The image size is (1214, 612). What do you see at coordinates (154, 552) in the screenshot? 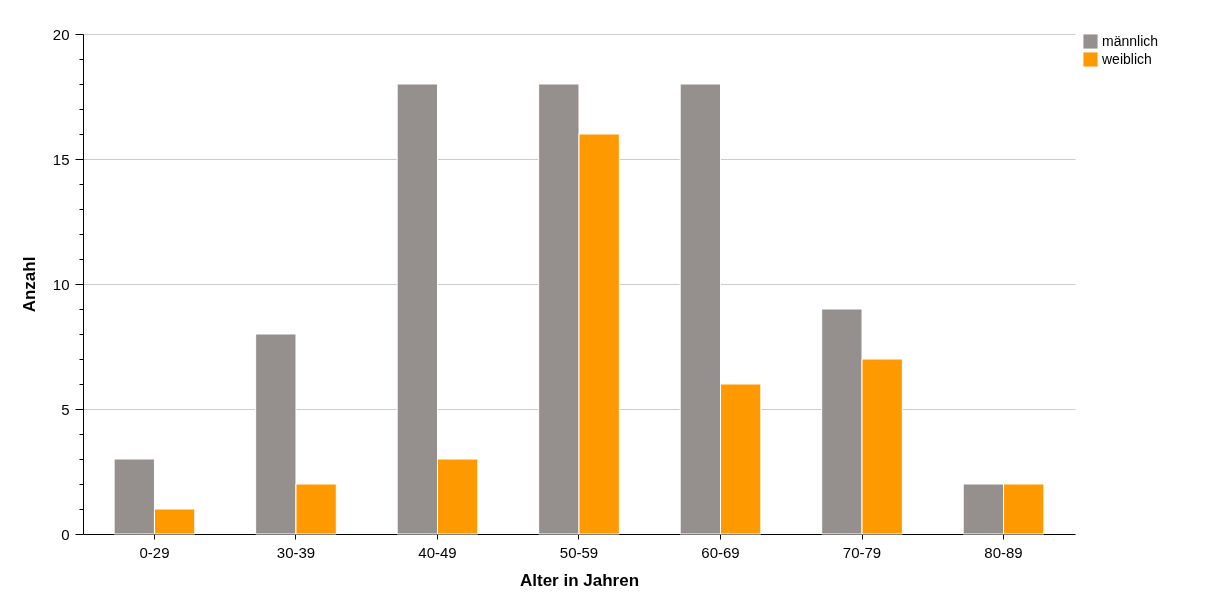
I see `x-tick-label: 0-29` at bounding box center [154, 552].